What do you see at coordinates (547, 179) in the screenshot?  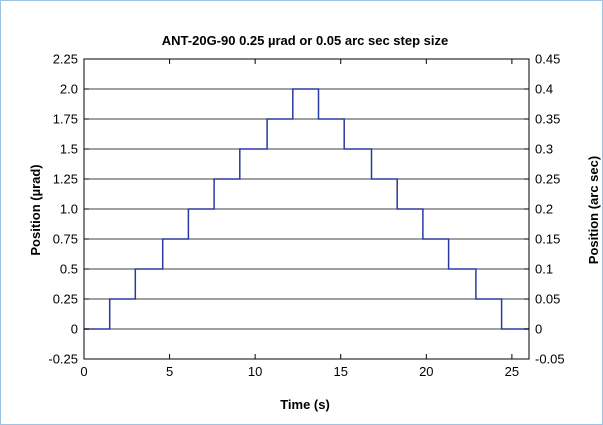 I see `y-right-tick-label: 0.25` at bounding box center [547, 179].